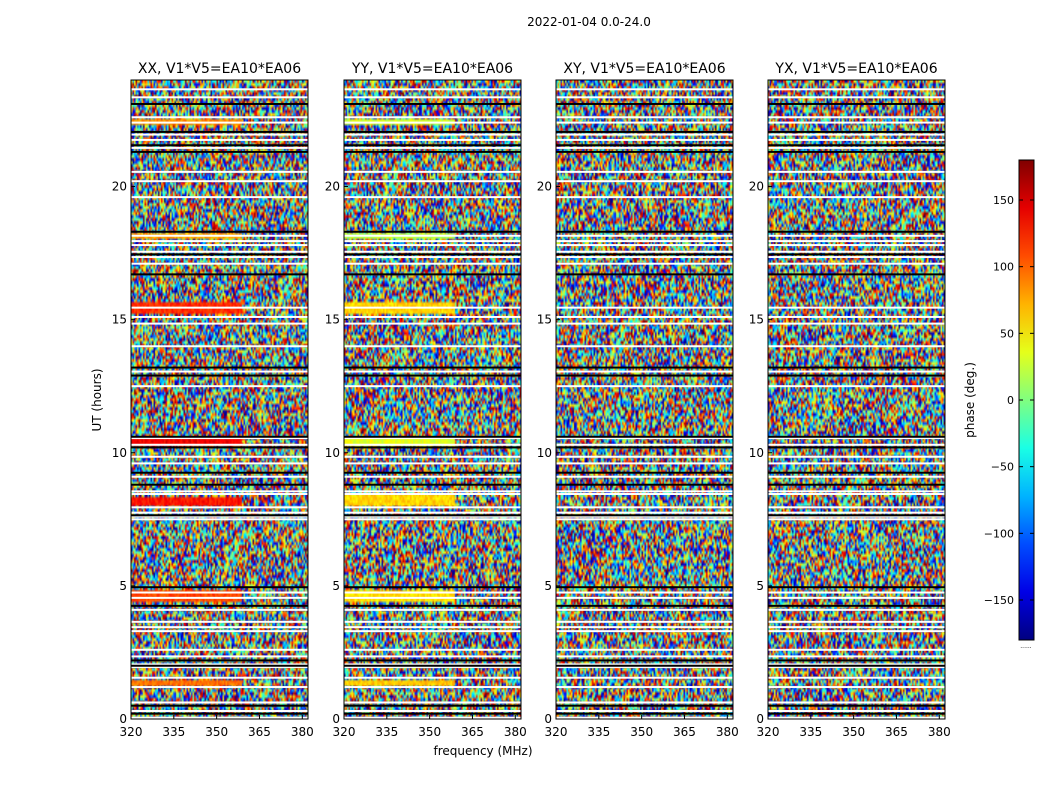 The image size is (1050, 800). What do you see at coordinates (556, 732) in the screenshot?
I see `x-tick-label: 320` at bounding box center [556, 732].